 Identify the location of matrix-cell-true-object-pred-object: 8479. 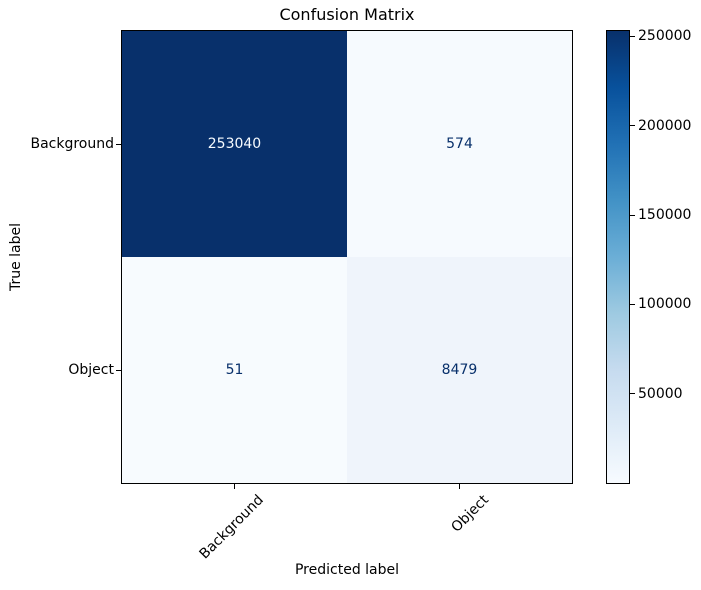
(459, 370).